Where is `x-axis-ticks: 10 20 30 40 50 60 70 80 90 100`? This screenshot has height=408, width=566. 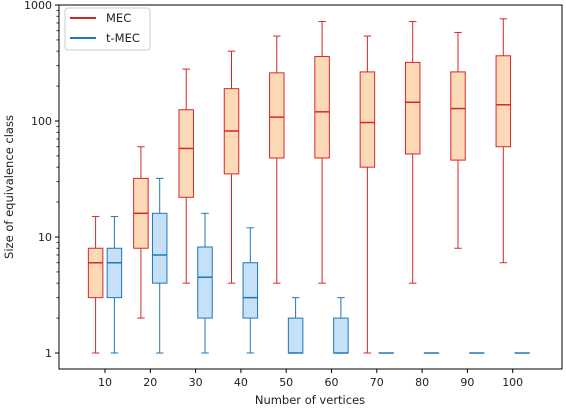
x-axis-ticks: 10 20 30 40 50 60 70 80 90 100 is located at coordinates (310, 379).